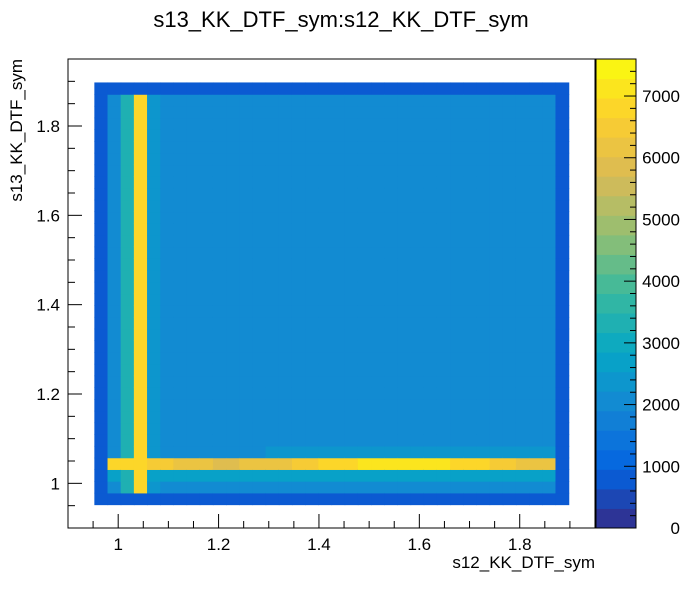  What do you see at coordinates (652, 298) in the screenshot?
I see `color-scale-axis: 0 1000 2000 3000 4000 5000 6000 7000` at bounding box center [652, 298].